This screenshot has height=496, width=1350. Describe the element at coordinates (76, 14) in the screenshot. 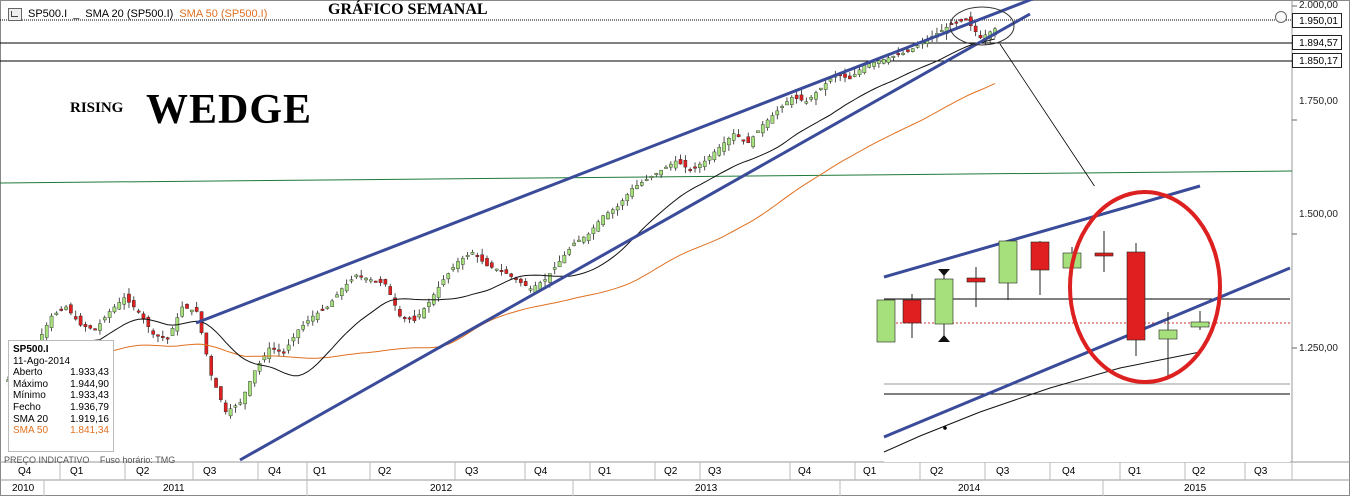

I see `legend-sep: _` at that location.